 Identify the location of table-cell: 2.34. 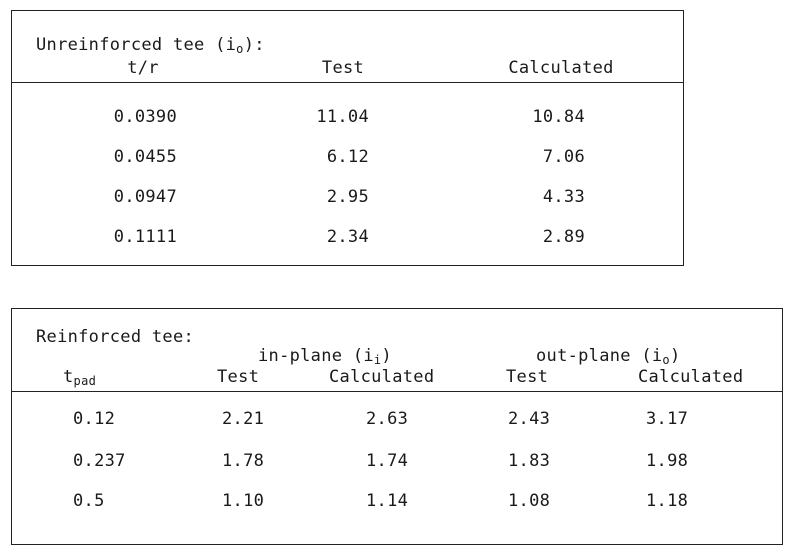
(347, 237).